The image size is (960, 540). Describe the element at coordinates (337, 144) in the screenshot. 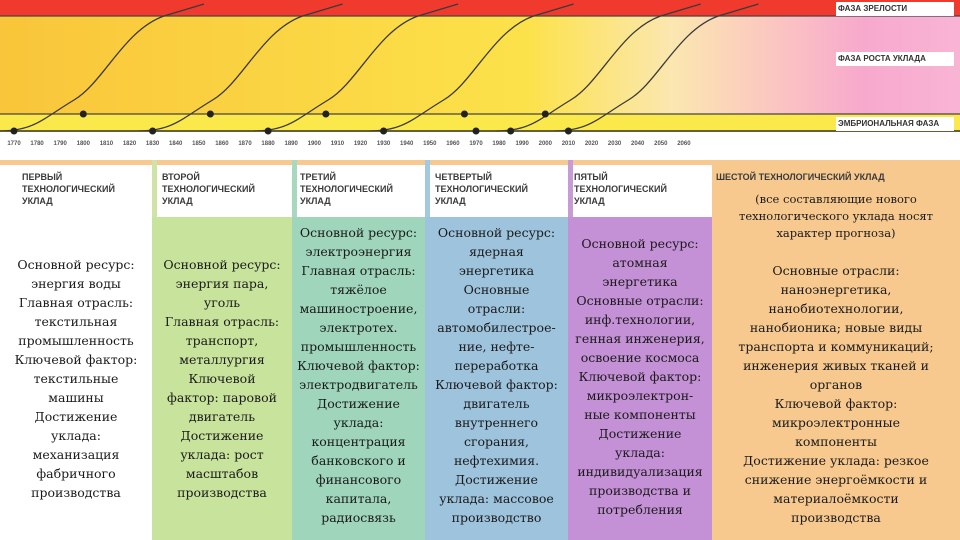

I see `year-tick: 1910` at that location.